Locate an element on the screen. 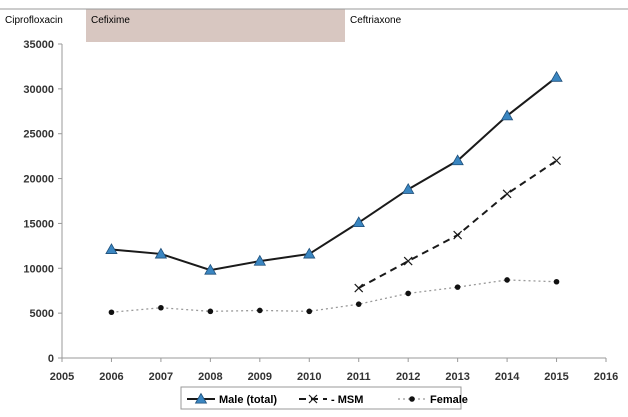  legend-item-male-total: Male (total) is located at coordinates (232, 399).